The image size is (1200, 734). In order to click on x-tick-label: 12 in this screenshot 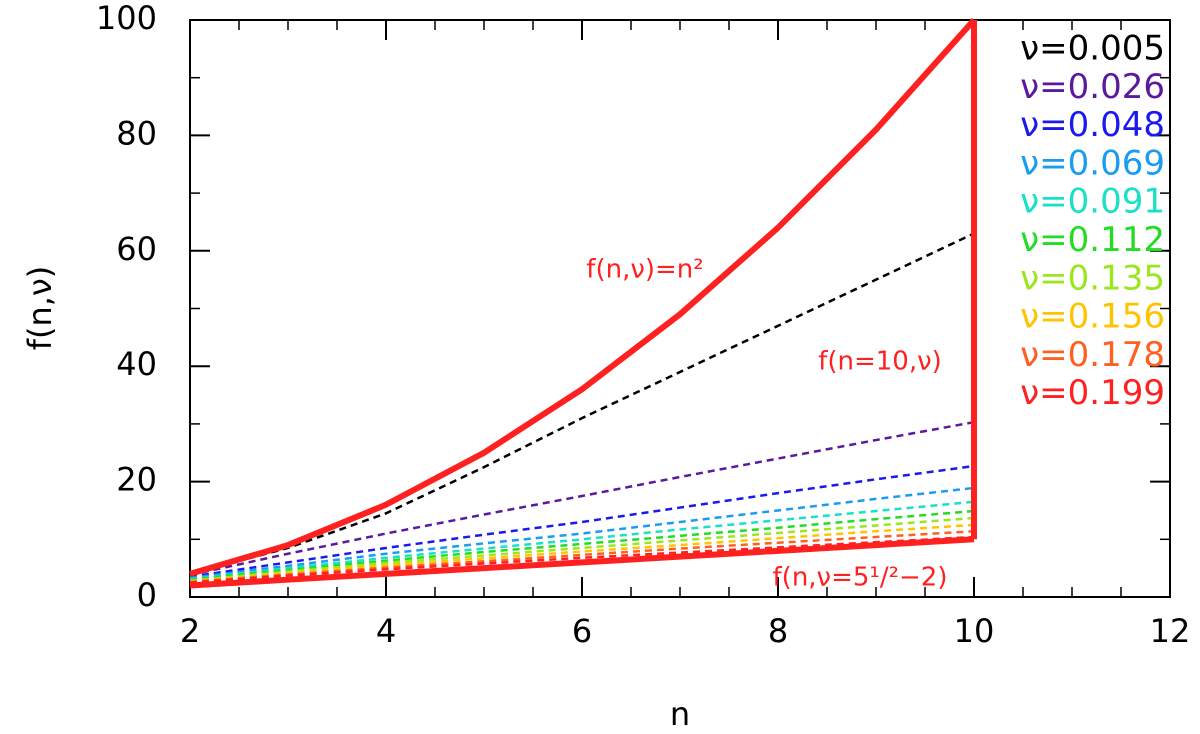, I will do `click(1170, 631)`.